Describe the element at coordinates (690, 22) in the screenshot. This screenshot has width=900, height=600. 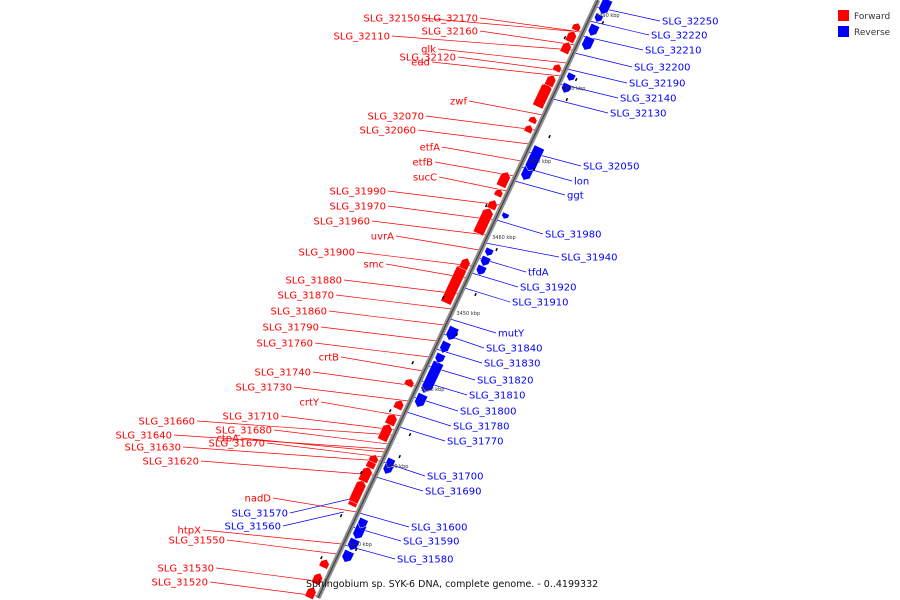
I see `reverse-gene-label: SLG_32250` at that location.